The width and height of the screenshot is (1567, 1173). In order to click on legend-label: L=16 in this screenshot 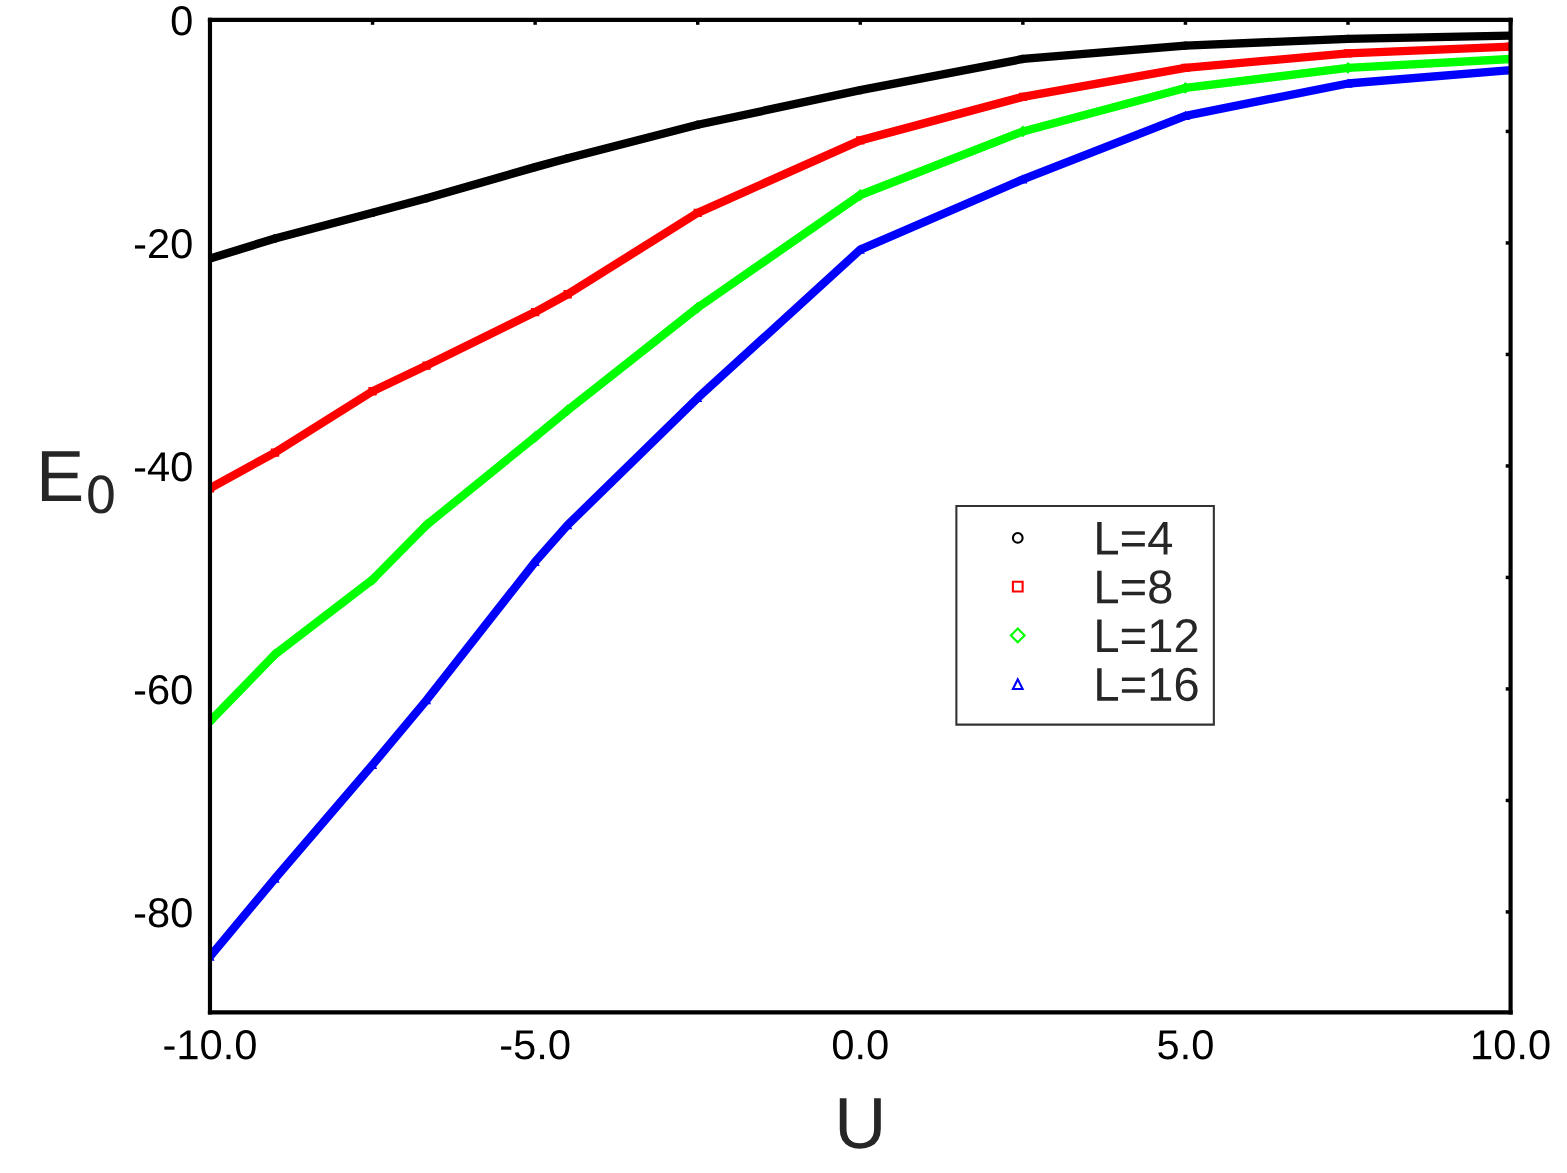, I will do `click(1147, 684)`.